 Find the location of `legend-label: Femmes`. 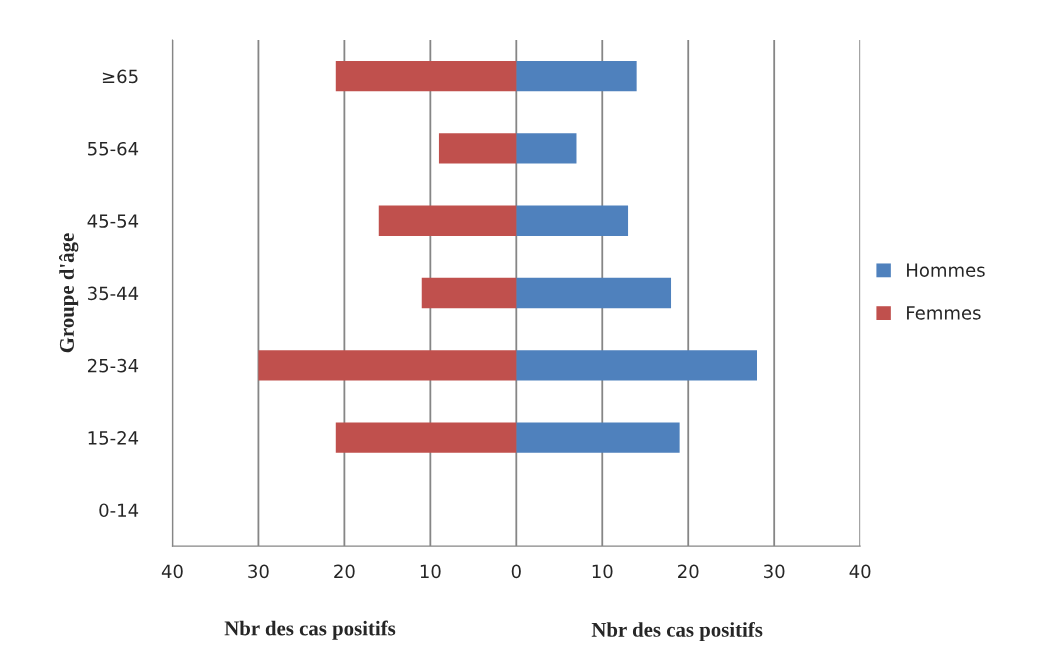

legend-label: Femmes is located at coordinates (944, 313).